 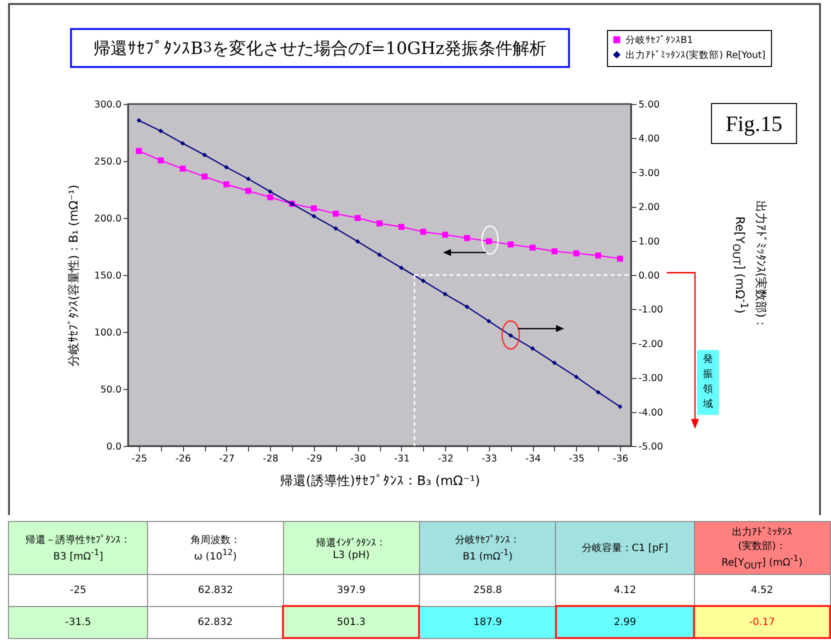 I want to click on text: 出力ｱﾄﾞﾐｯﾀﾝｽ (実数部)： Re[Y$_{OUT}$] (mΩ$^{-1}$), so click(x=762, y=548).